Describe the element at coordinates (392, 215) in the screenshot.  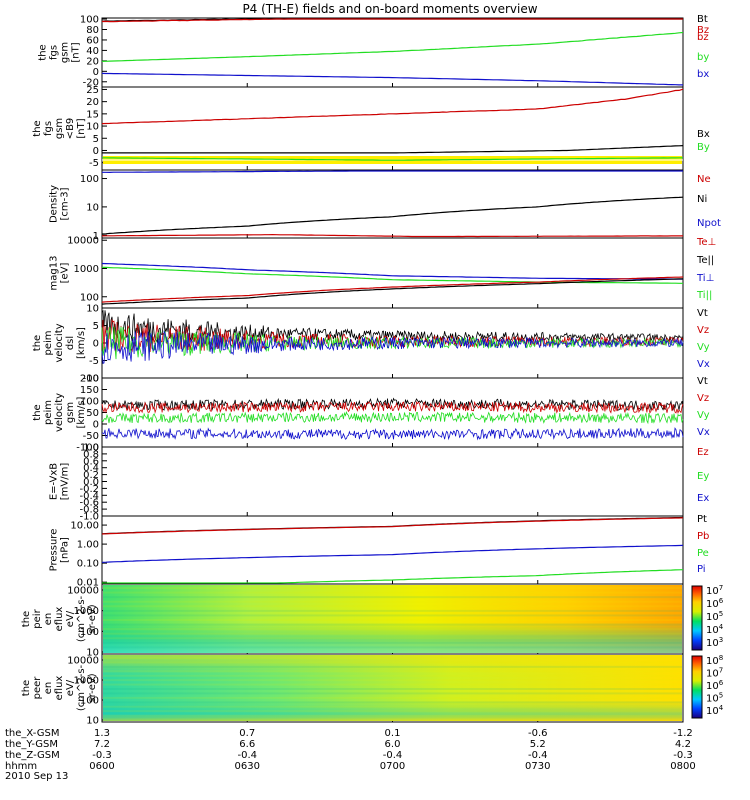
I see `series-line-ni` at that location.